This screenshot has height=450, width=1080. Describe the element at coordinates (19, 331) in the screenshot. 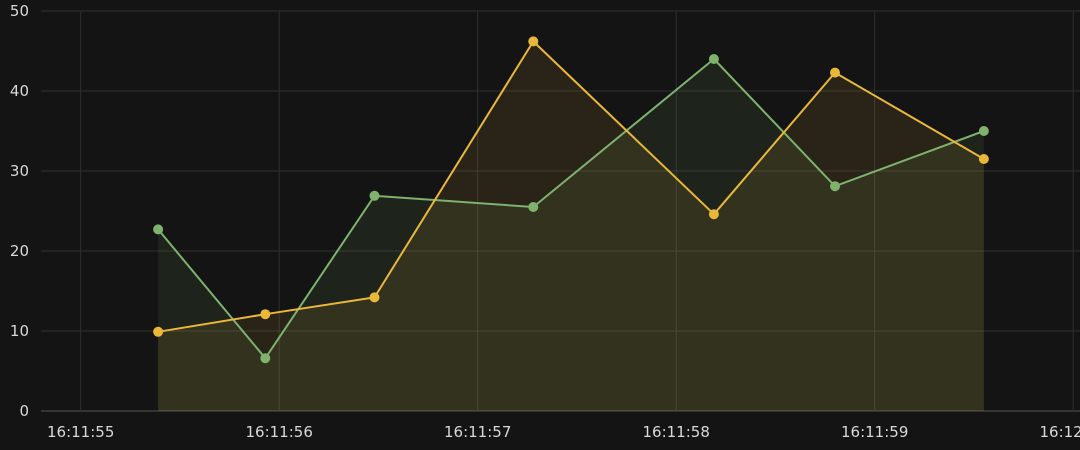

I see `y-tick-label: 10` at that location.